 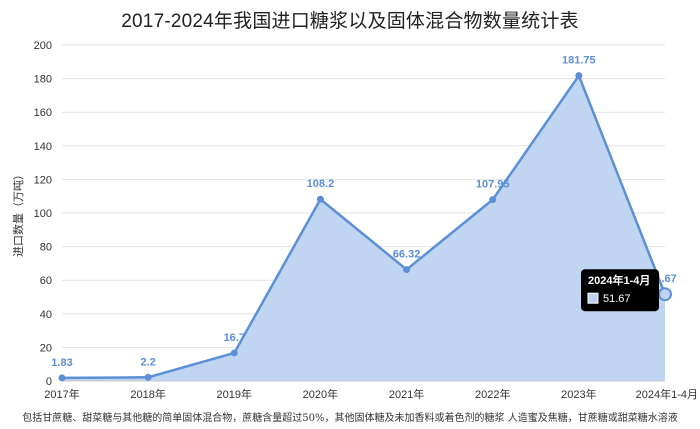 What do you see at coordinates (46, 248) in the screenshot?
I see `y-tick-label: 80` at bounding box center [46, 248].